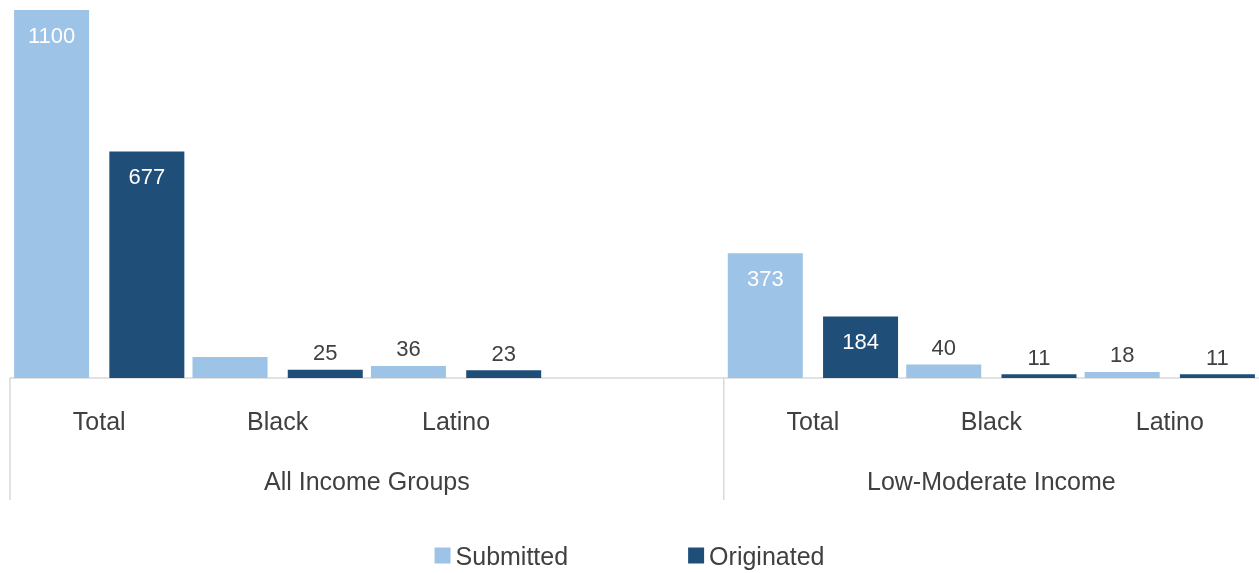  Describe the element at coordinates (860, 341) in the screenshot. I see `data-label: 184` at that location.